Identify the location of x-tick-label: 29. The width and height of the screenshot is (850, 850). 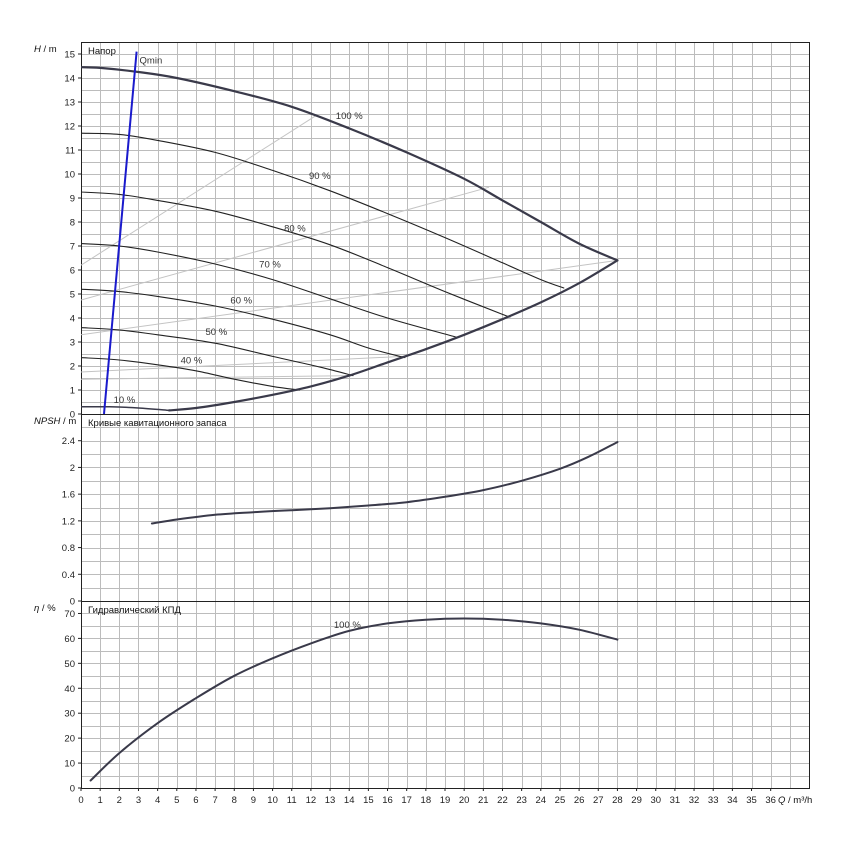
(636, 800).